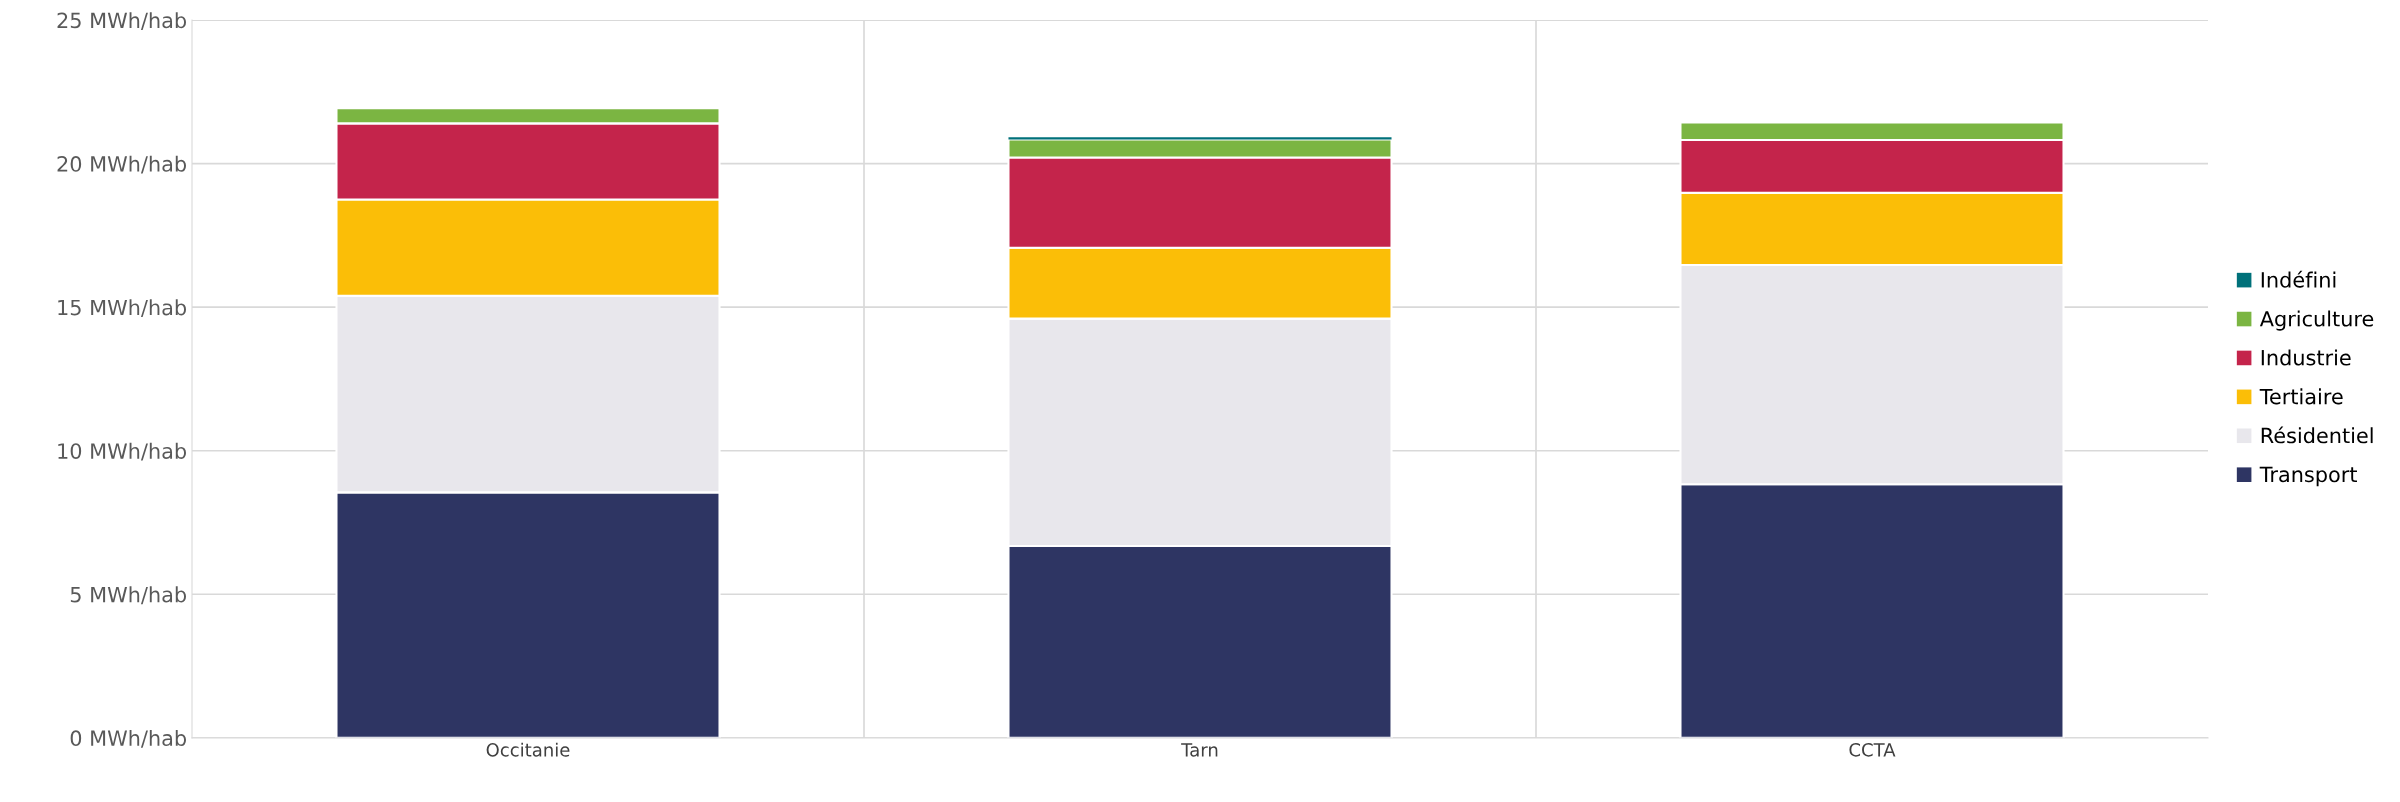 The height and width of the screenshot is (802, 2400). I want to click on y-tick-label: 0 MWh/hab, so click(128, 738).